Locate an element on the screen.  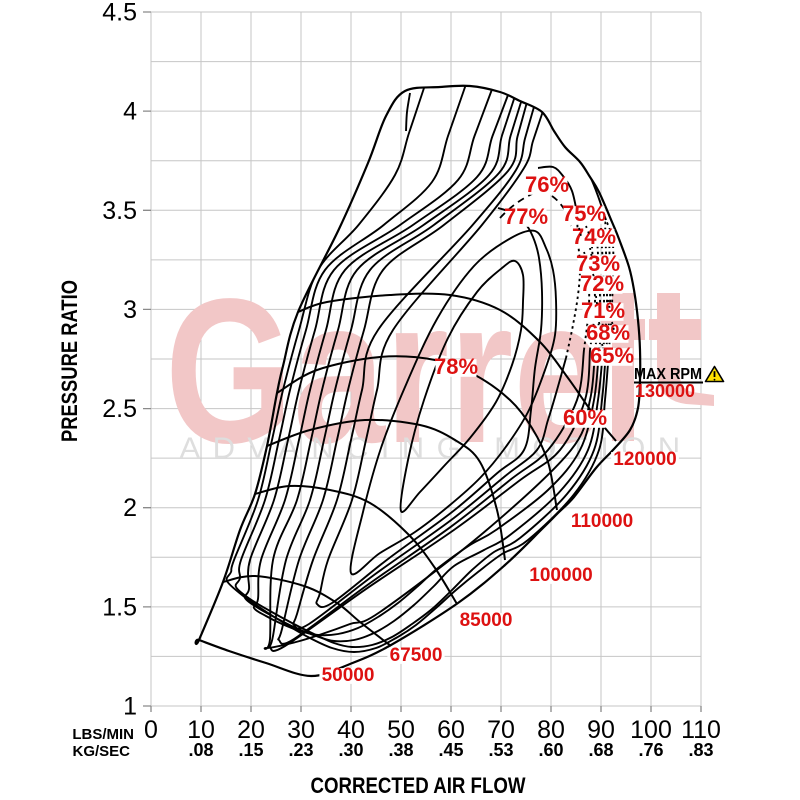
svg-text: PRESSURE RATIO is located at coordinates (69, 361).